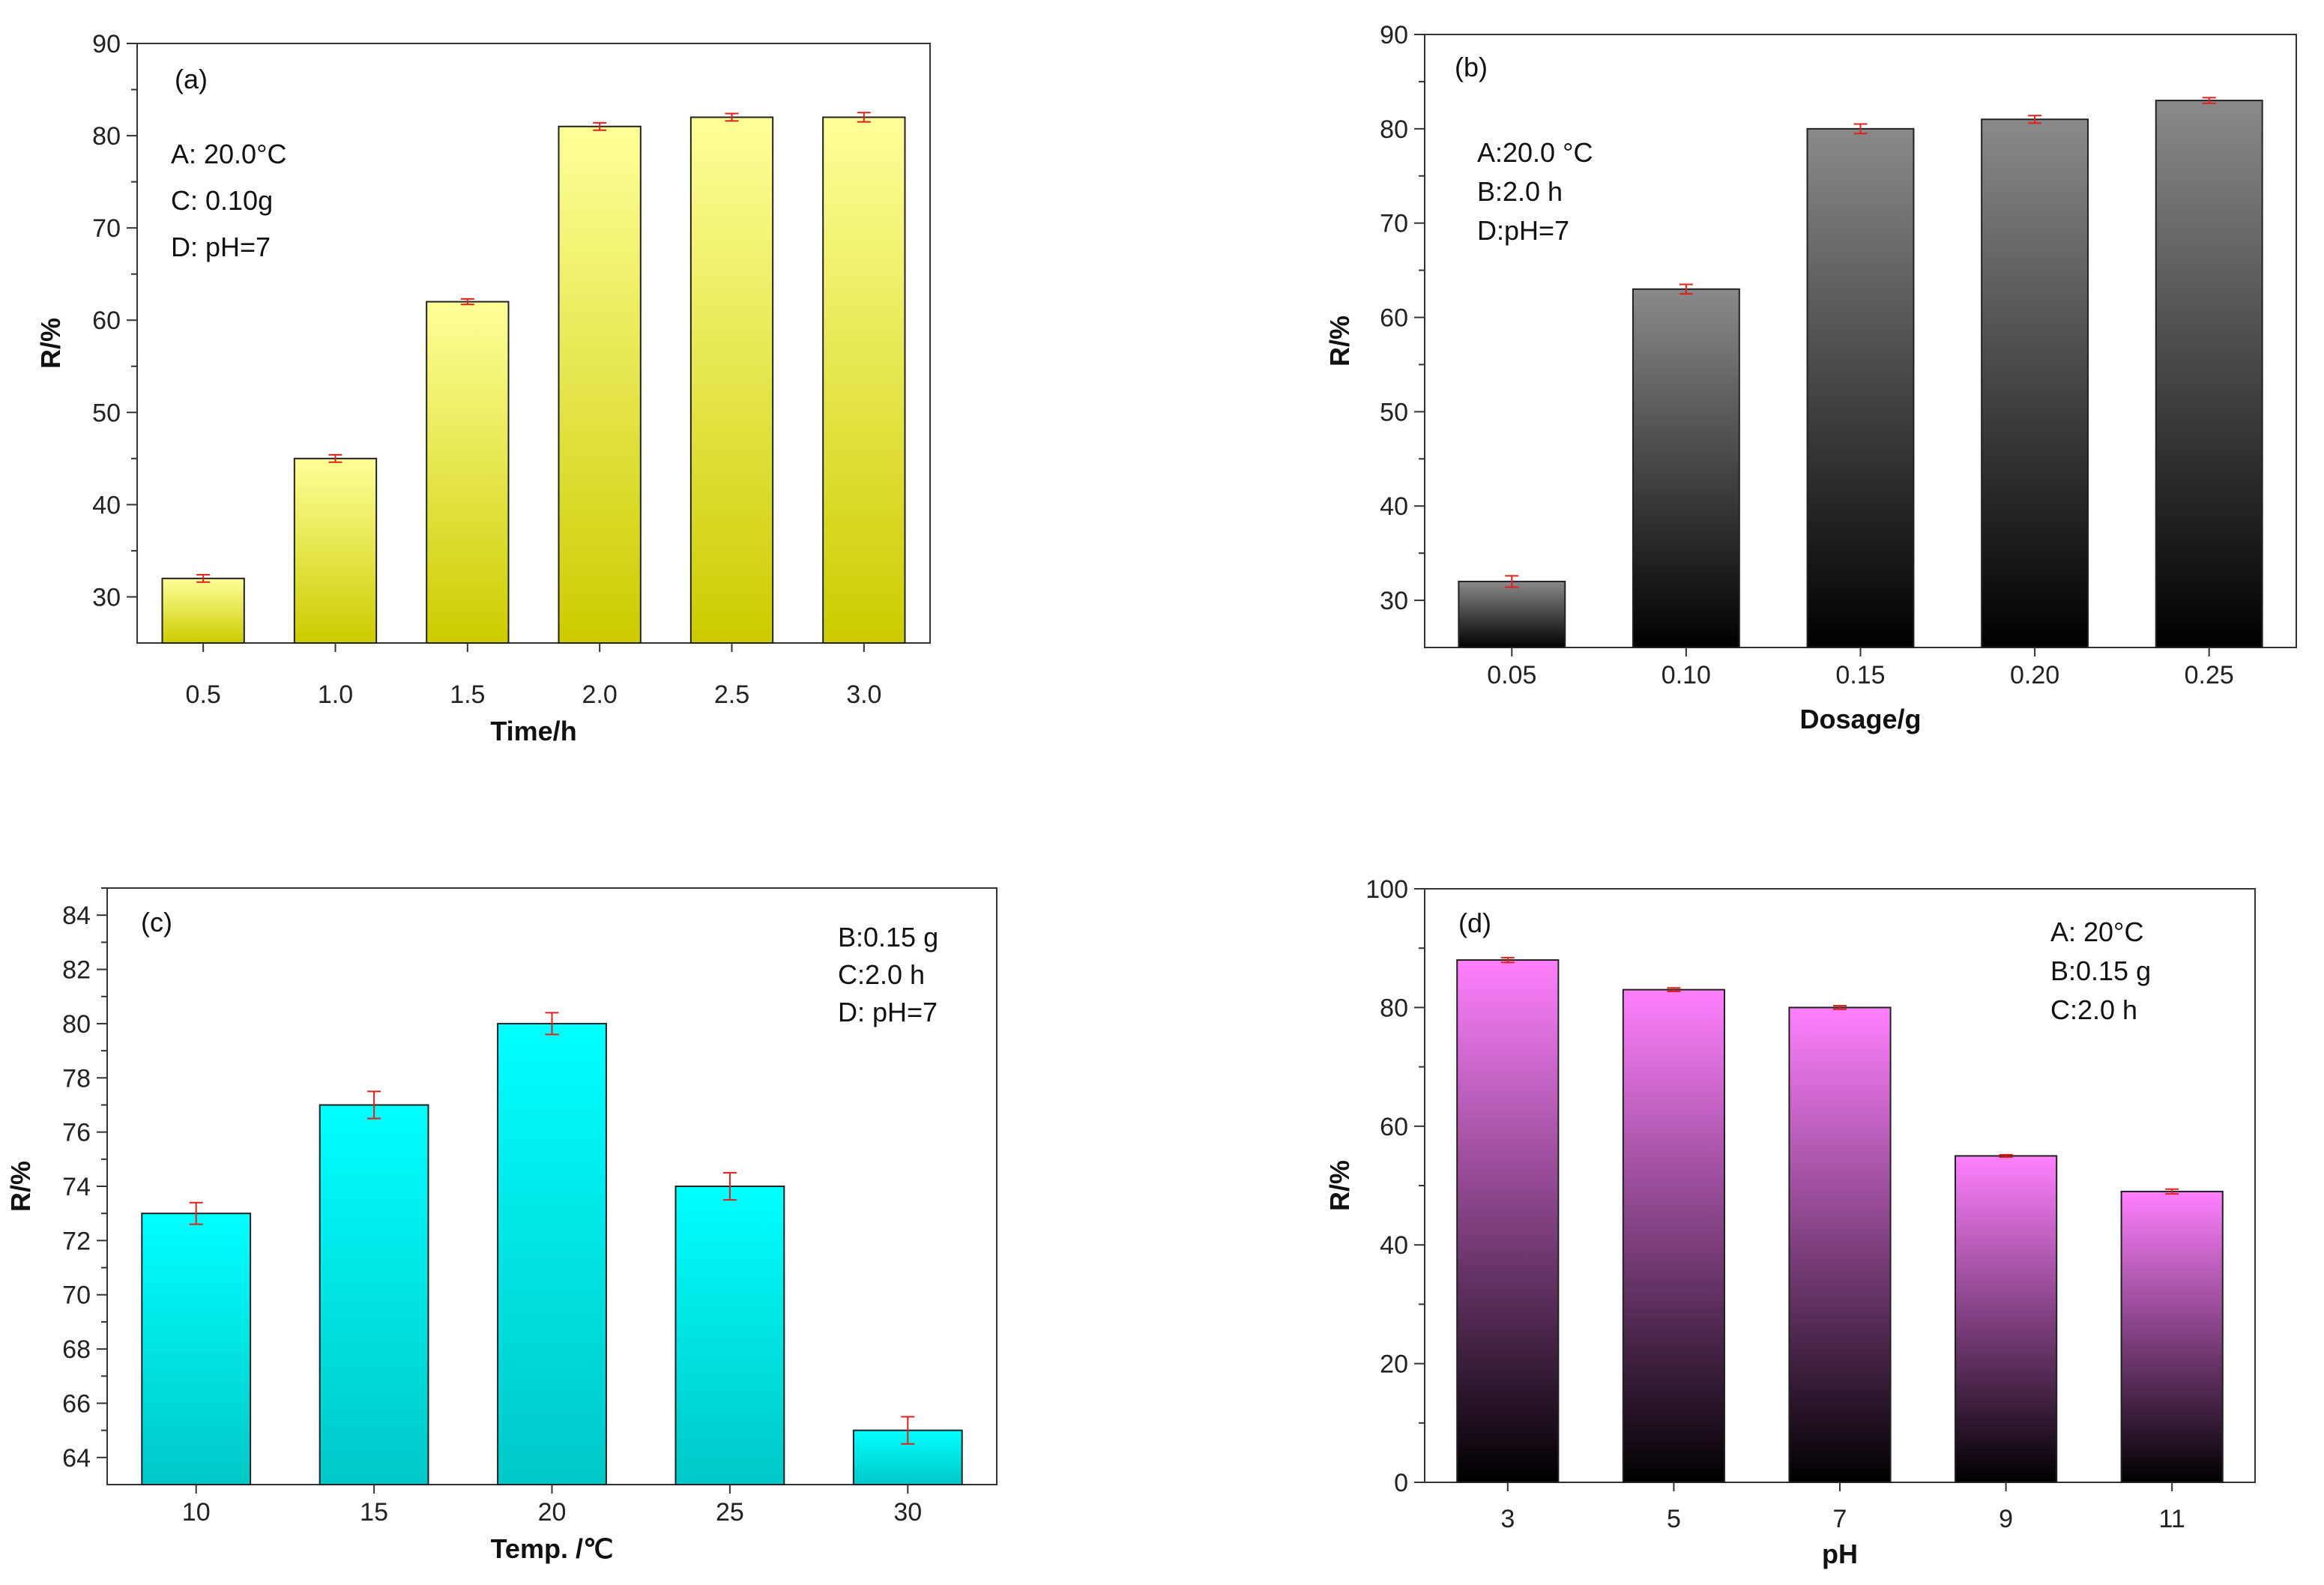  I want to click on panel-label: (d), so click(1474, 923).